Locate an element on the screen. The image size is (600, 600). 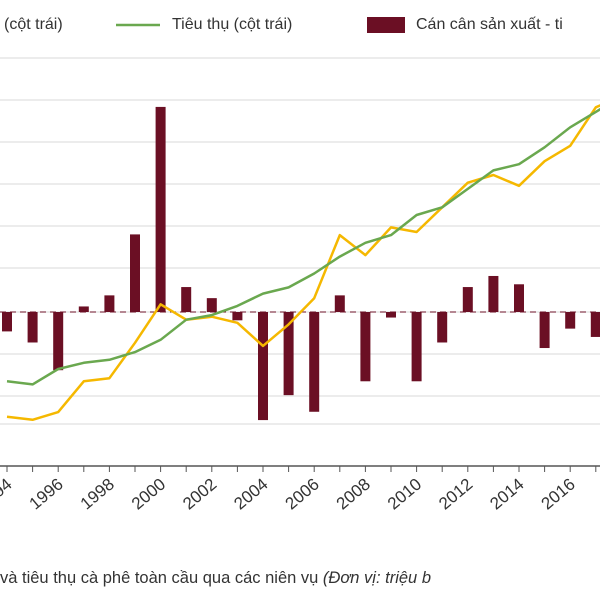
x-tick-label: 2006 is located at coordinates (302, 494).